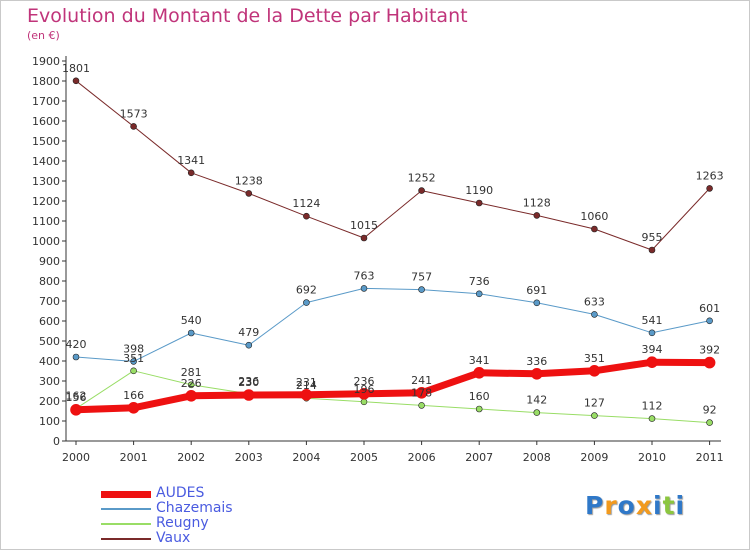  I want to click on data-label-chazemais: 540, so click(191, 320).